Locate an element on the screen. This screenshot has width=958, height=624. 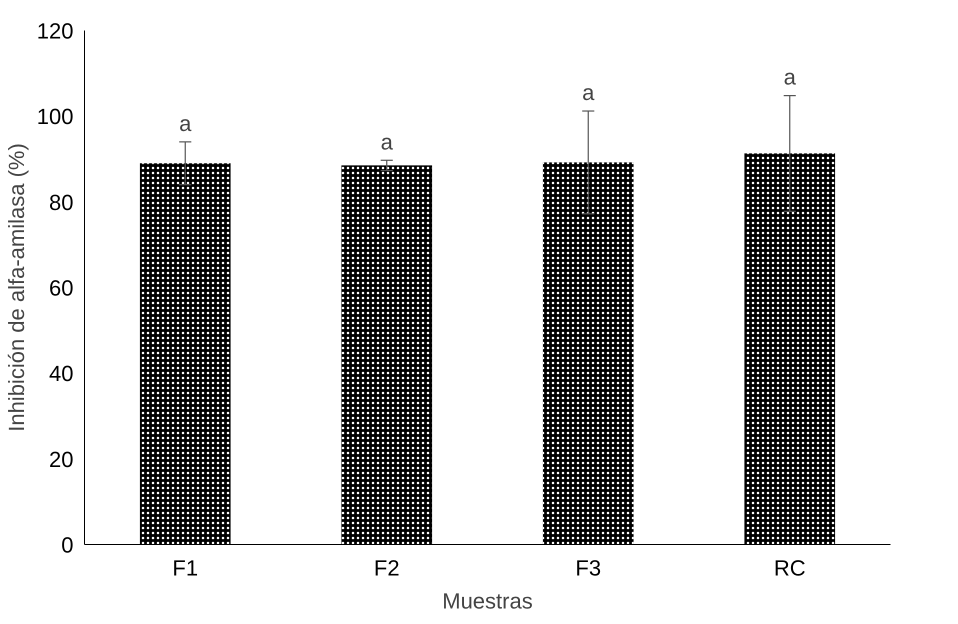
y-tick-label: 80 is located at coordinates (61, 202).